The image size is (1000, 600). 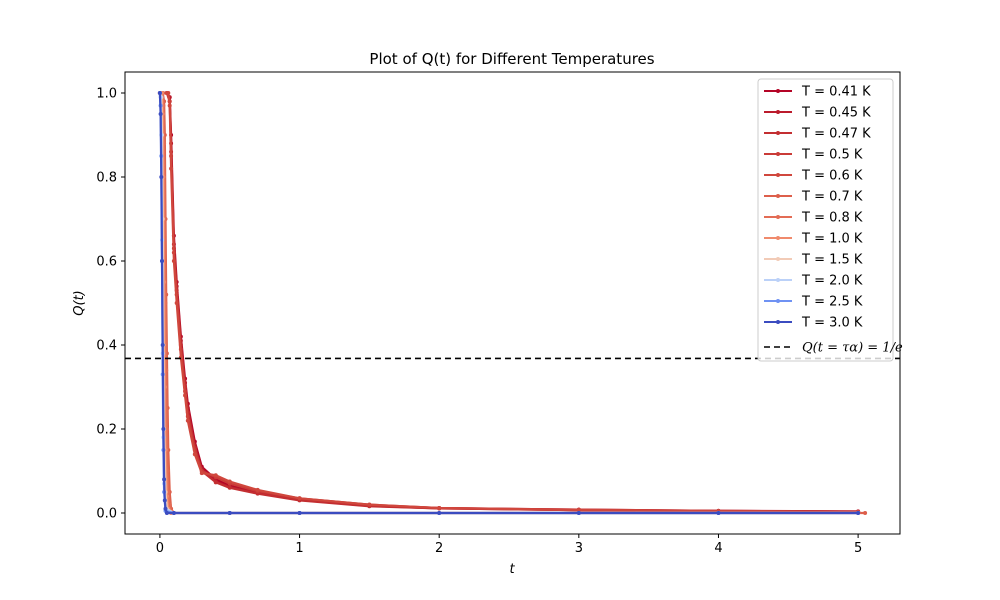 What do you see at coordinates (106, 94) in the screenshot?
I see `y-tick-label: 1.0` at bounding box center [106, 94].